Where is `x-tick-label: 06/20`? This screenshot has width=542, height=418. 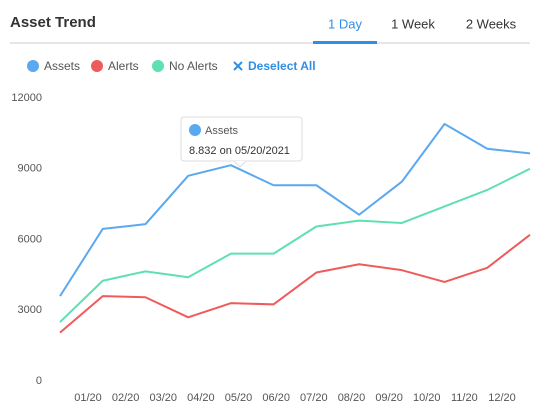
x-tick-label: 06/20 is located at coordinates (276, 398).